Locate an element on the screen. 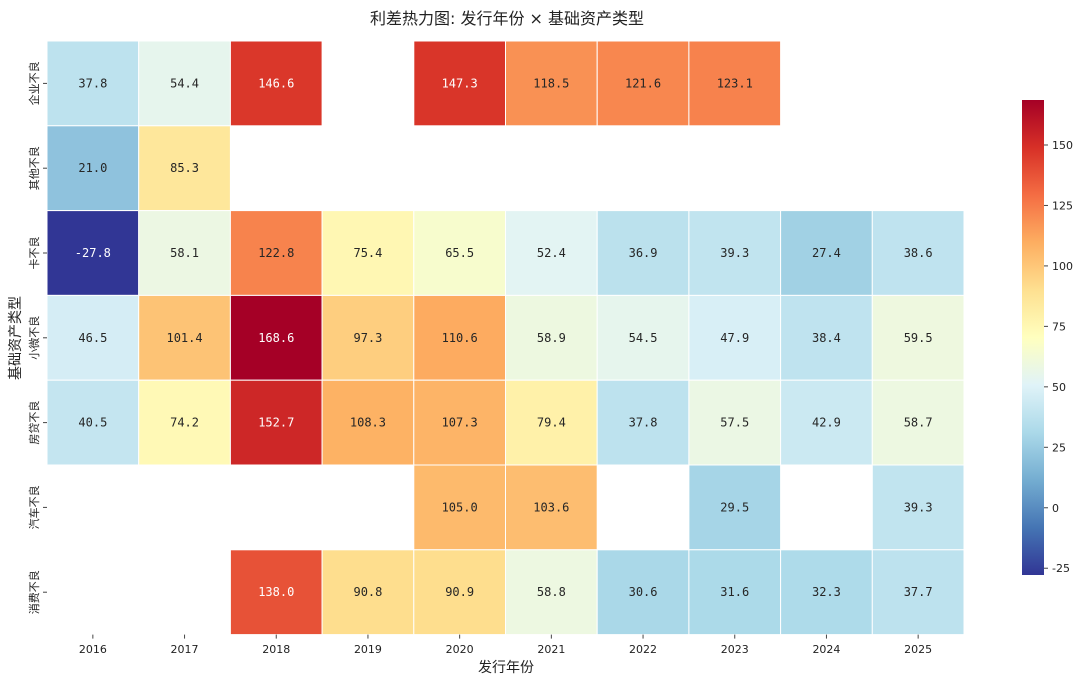  x-tick-label: 2018 is located at coordinates (276, 649).